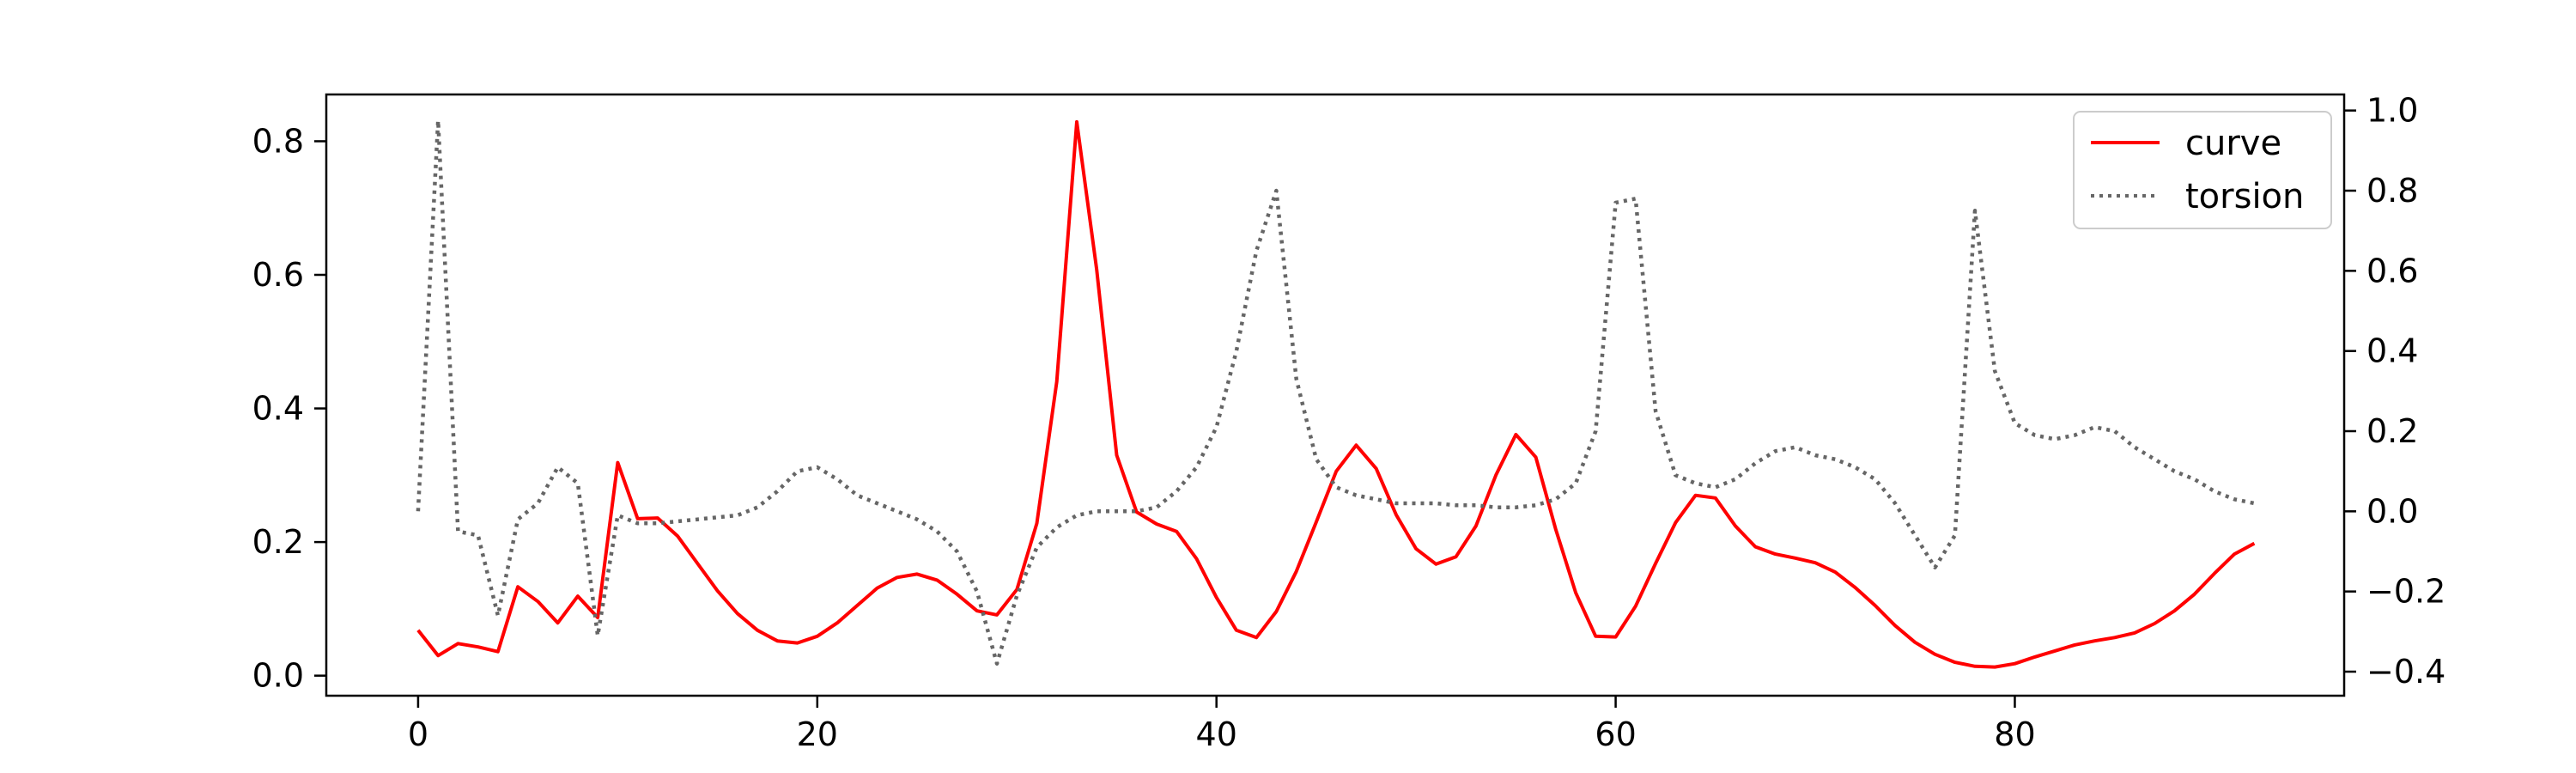  What do you see at coordinates (2233, 143) in the screenshot?
I see `legend-label-curve: curve` at bounding box center [2233, 143].